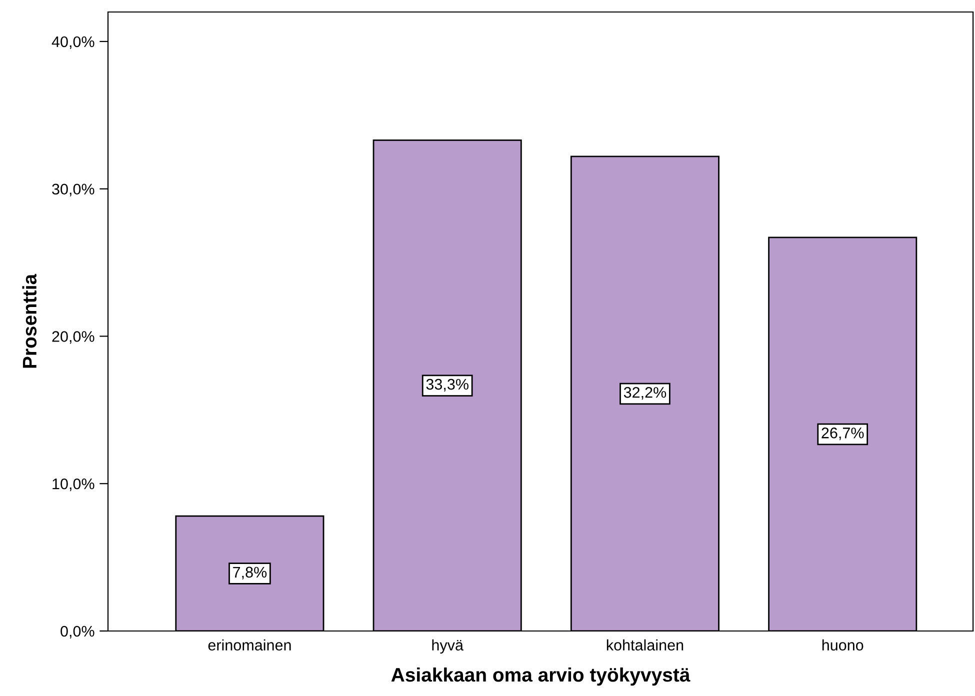 The height and width of the screenshot is (696, 975). I want to click on data-label: 26,7%, so click(843, 434).